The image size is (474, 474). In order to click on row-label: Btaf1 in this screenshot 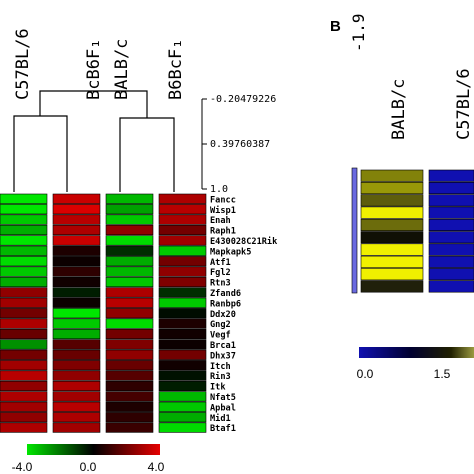, I will do `click(223, 429)`.